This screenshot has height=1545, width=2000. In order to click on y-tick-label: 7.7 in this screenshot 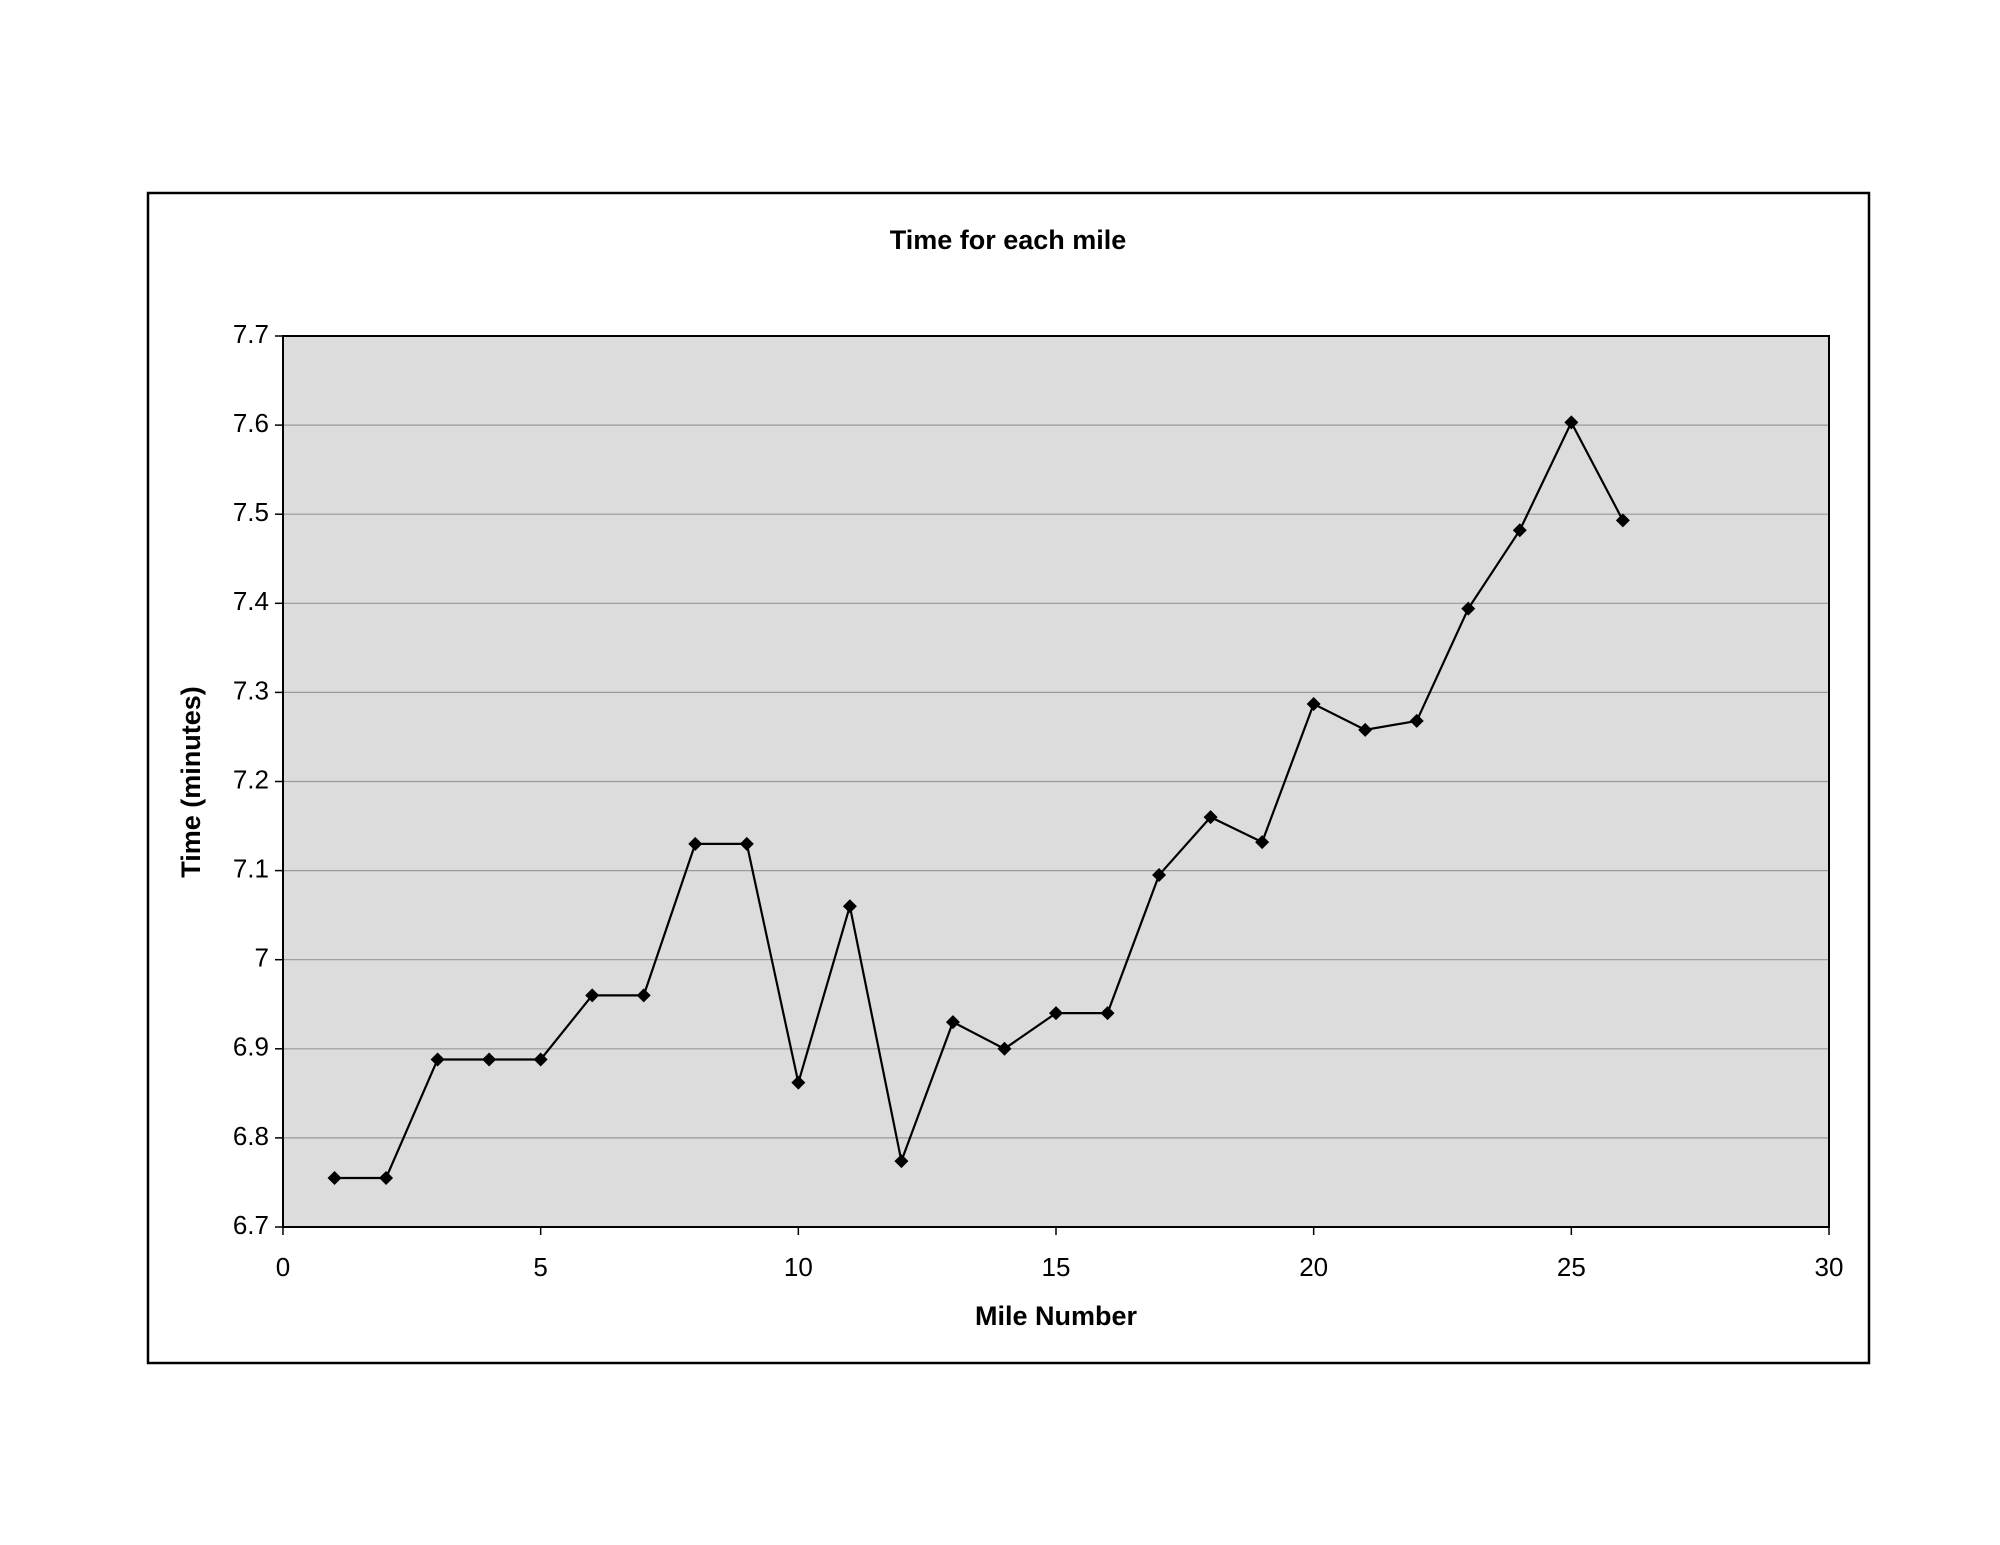, I will do `click(251, 334)`.